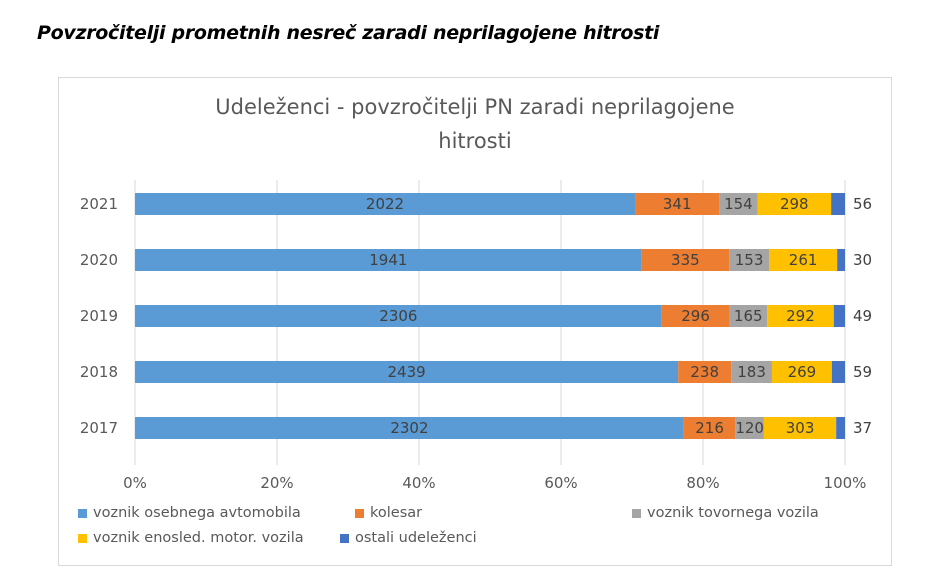  I want to click on data-label: 216, so click(709, 428).